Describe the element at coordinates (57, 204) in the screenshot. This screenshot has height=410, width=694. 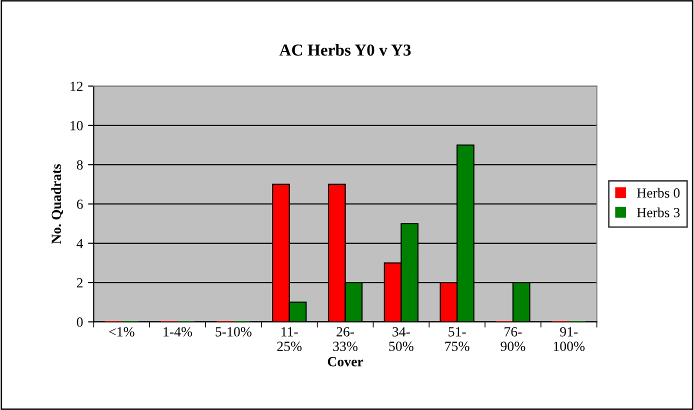
I see `y-axis-title: No. Quadrats` at that location.